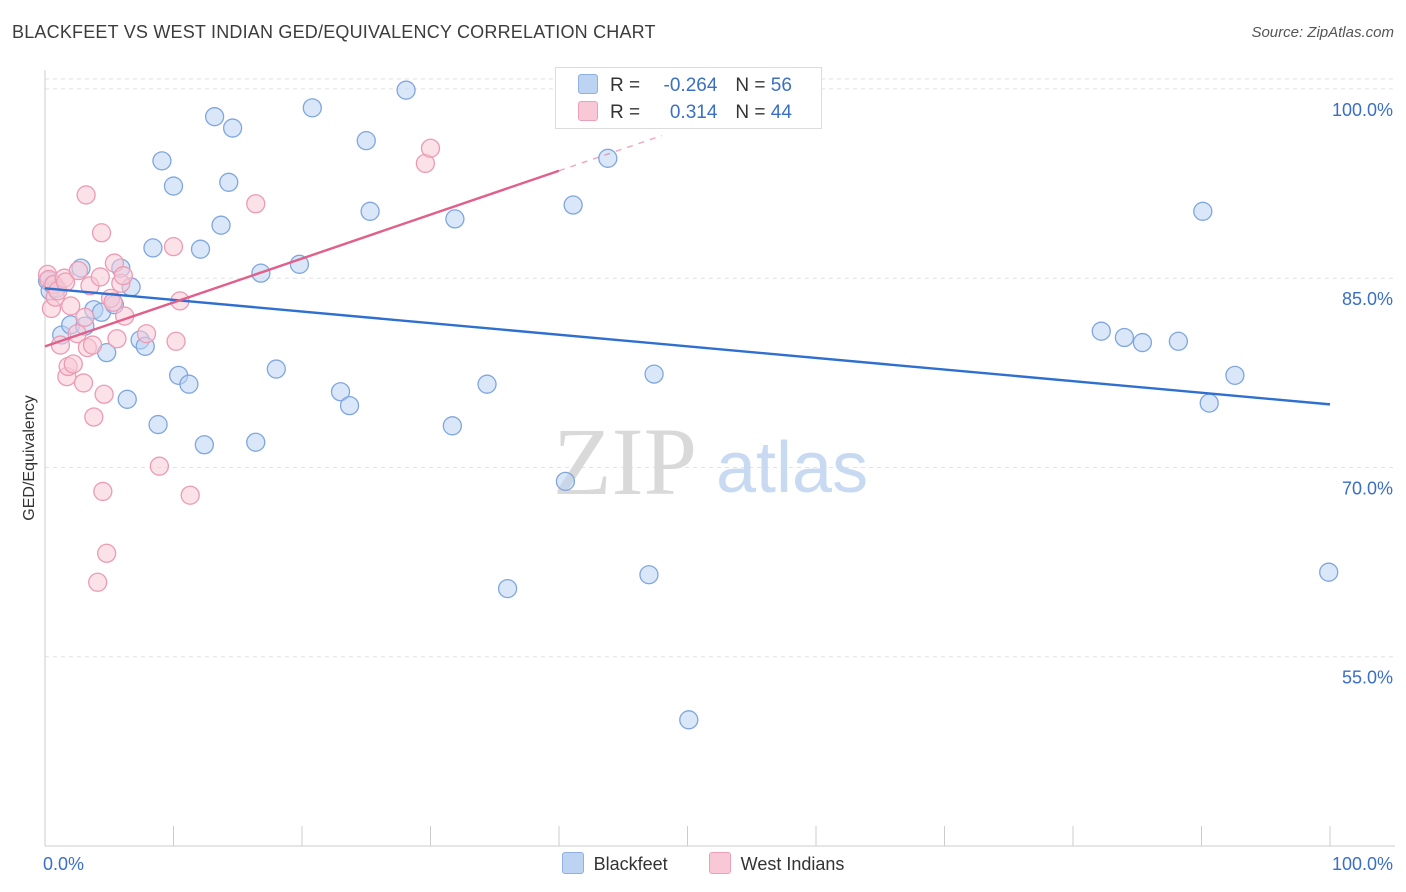 Image resolution: width=1406 pixels, height=892 pixels. What do you see at coordinates (625, 461) in the screenshot?
I see `watermark-zip: ZIP` at bounding box center [625, 461].